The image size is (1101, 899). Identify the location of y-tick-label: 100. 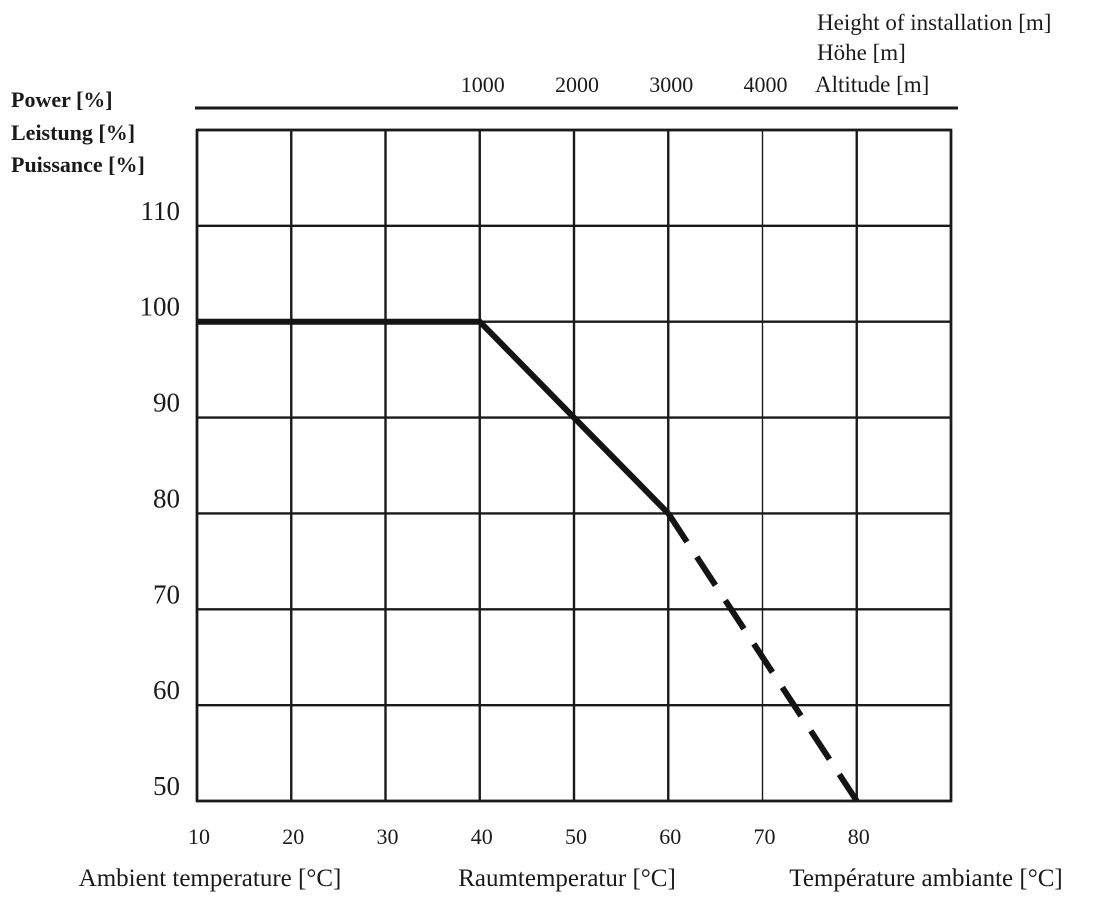
(160, 307).